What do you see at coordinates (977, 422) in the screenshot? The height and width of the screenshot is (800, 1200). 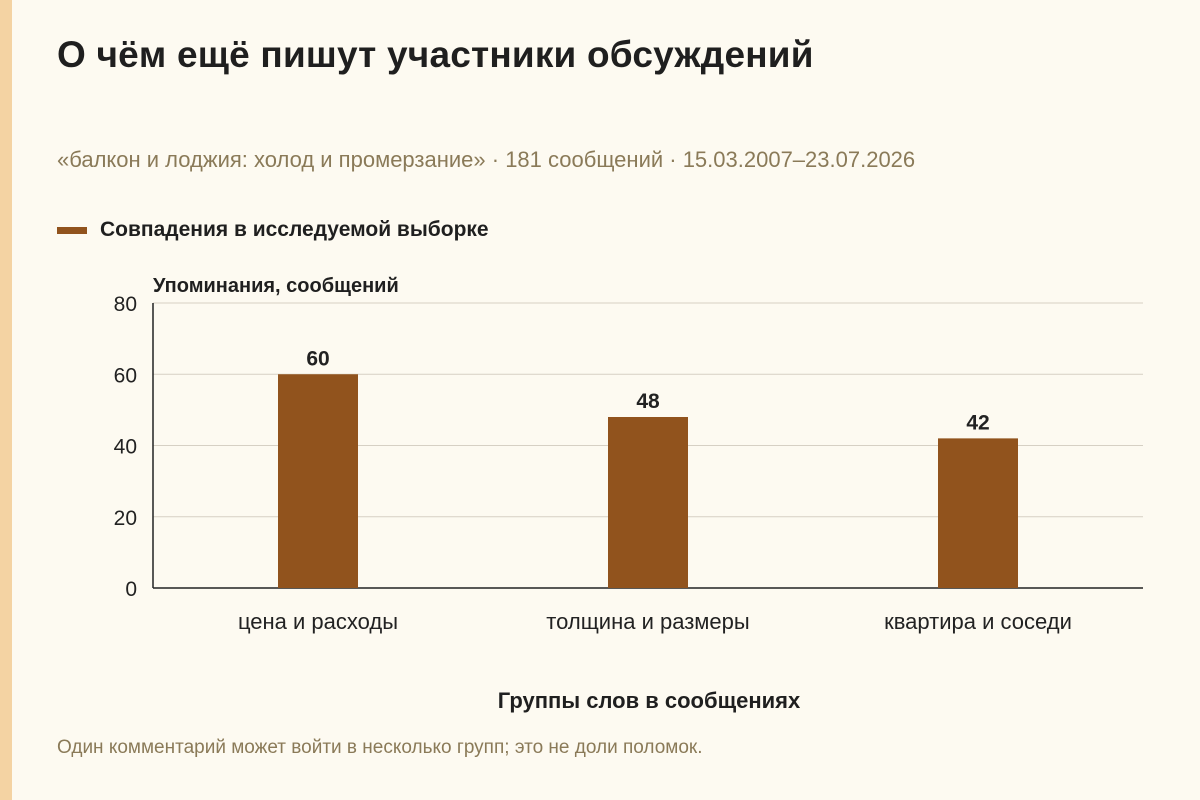 I see `bar-value-label: 42` at bounding box center [977, 422].